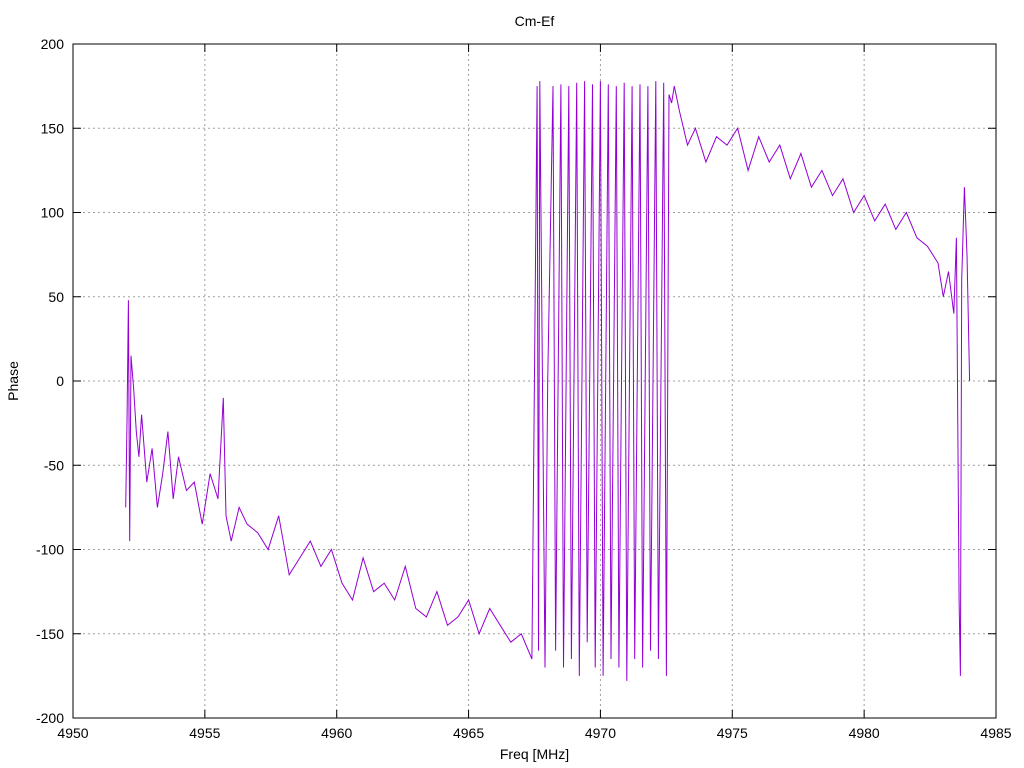 This screenshot has width=1024, height=768. I want to click on x-tick-label: 4980, so click(864, 733).